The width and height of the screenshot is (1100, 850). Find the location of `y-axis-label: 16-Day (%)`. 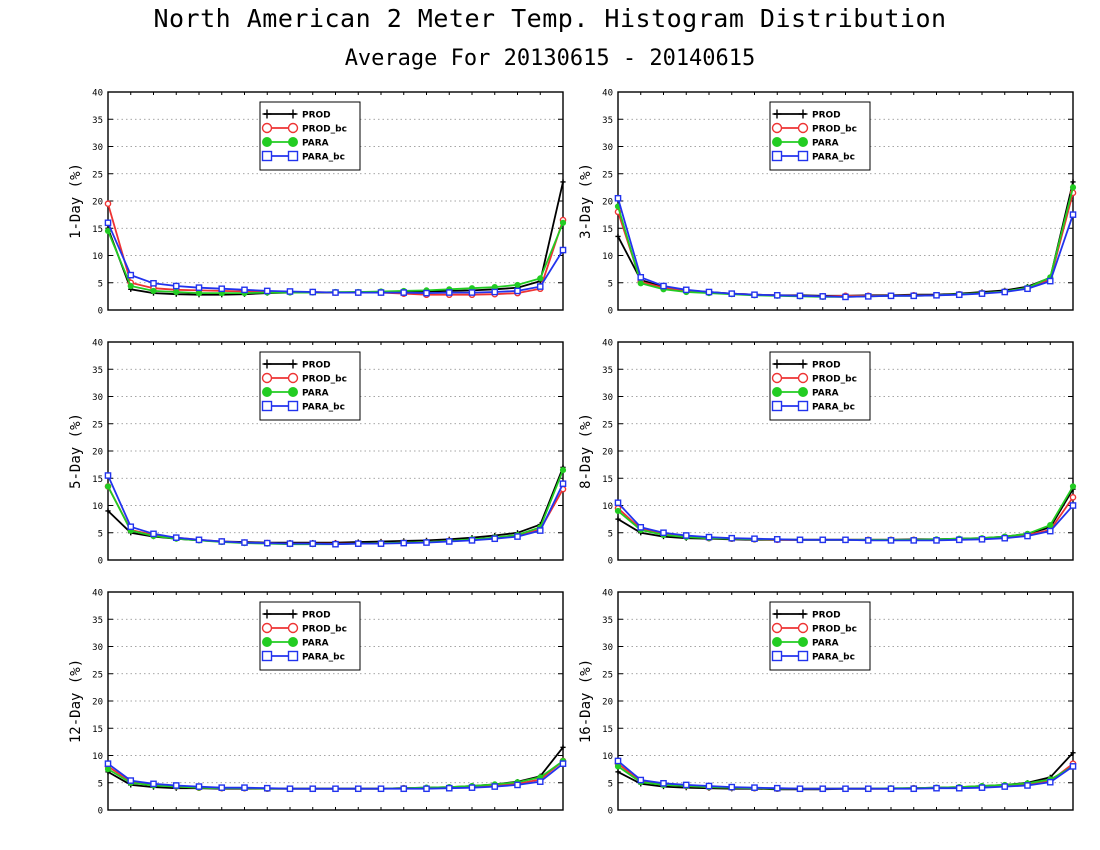

y-axis-label: 16-Day (%) is located at coordinates (586, 701).